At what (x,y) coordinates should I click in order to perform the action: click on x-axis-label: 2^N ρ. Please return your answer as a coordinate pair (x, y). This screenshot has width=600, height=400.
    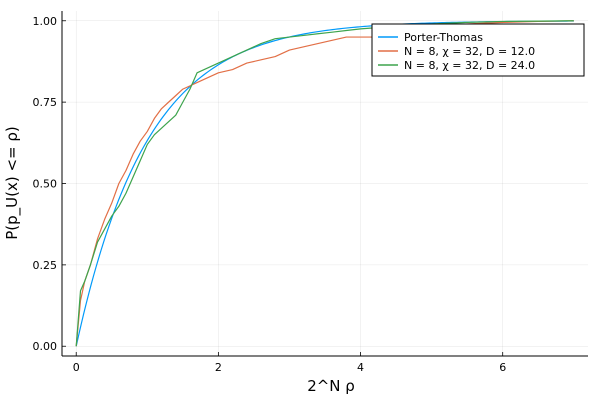
    Looking at the image, I should click on (331, 386).